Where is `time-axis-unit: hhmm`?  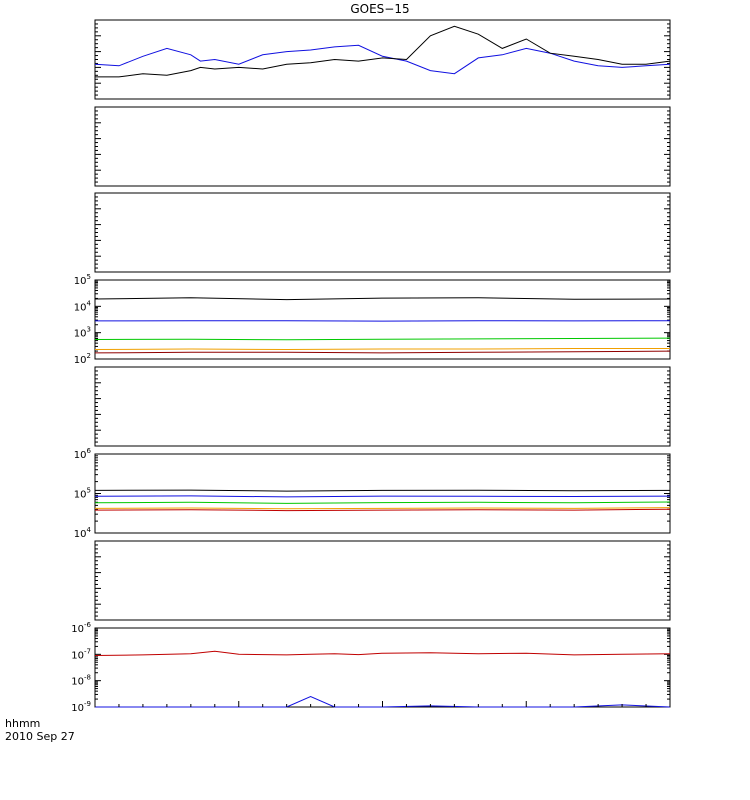
time-axis-unit: hhmm is located at coordinates (22, 723).